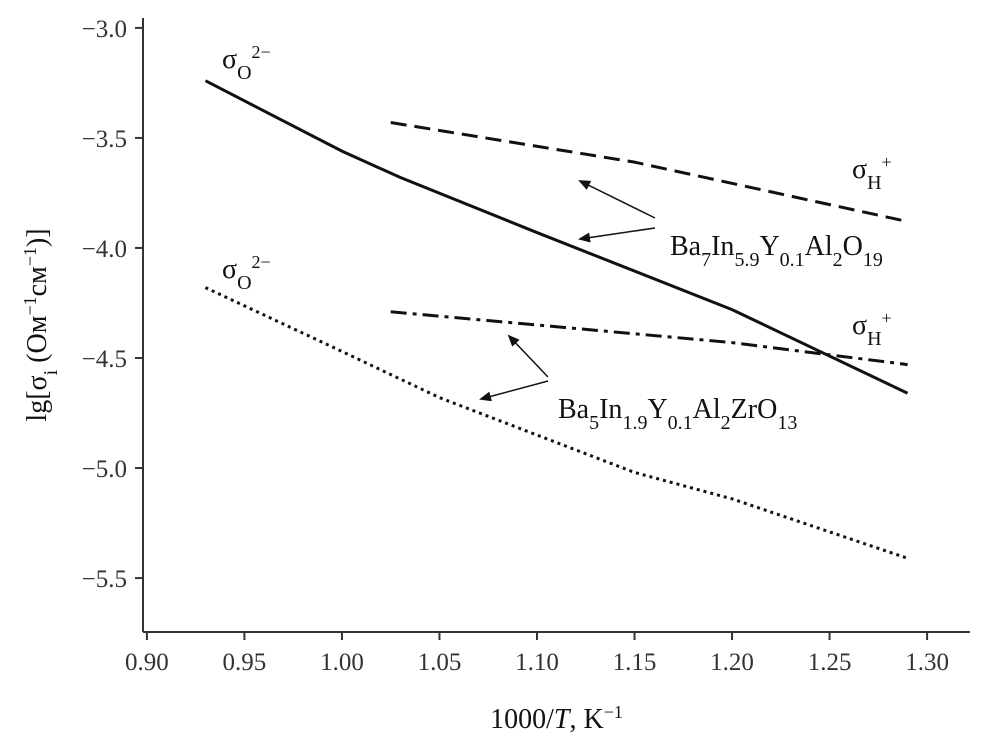 The width and height of the screenshot is (992, 745). Describe the element at coordinates (787, 423) in the screenshot. I see `text-part: 13` at that location.